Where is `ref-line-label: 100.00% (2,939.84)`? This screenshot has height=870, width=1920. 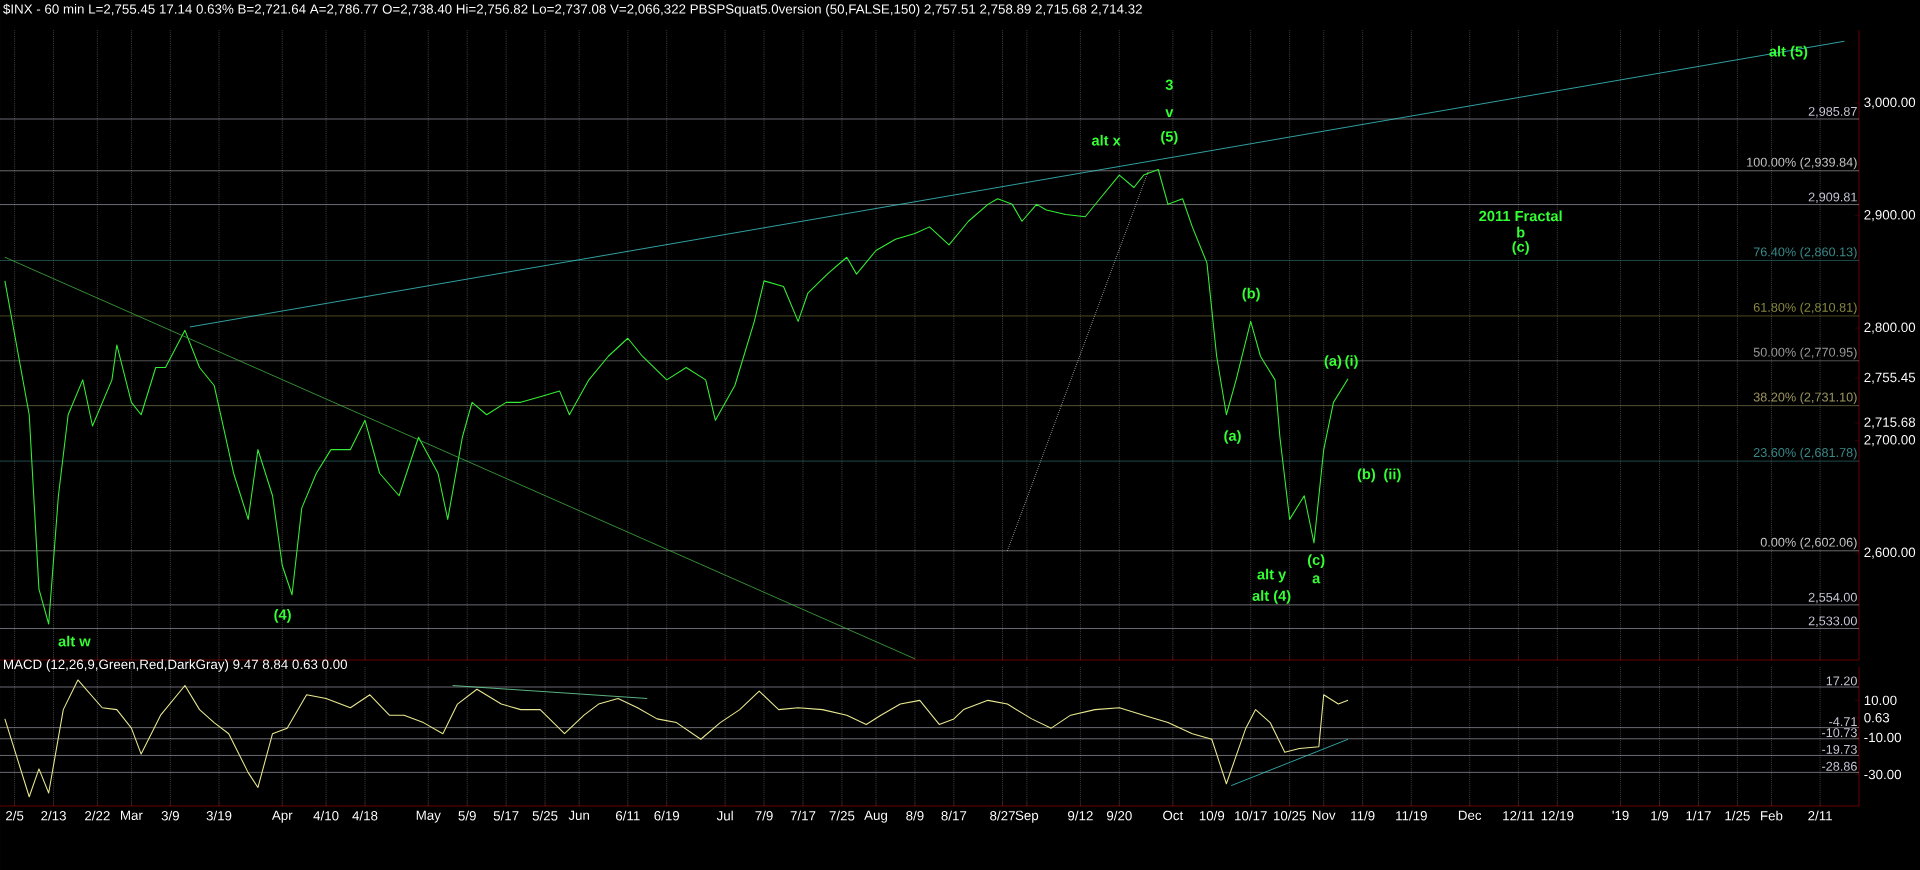
ref-line-label: 100.00% (2,939.84) is located at coordinates (1802, 163).